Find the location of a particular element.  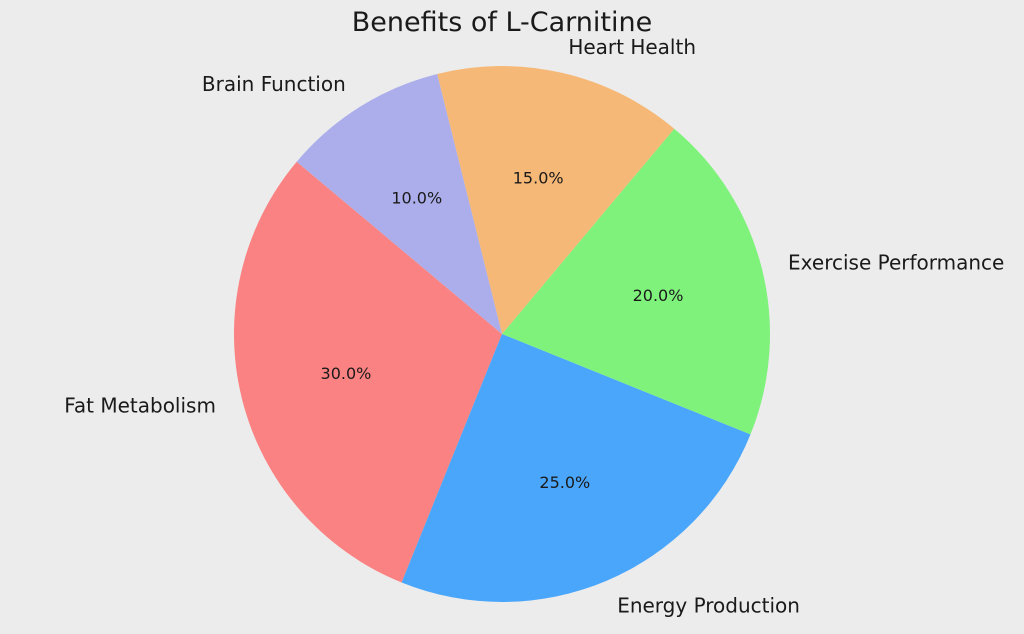

pie-slice-brain-function is located at coordinates (399, 203).